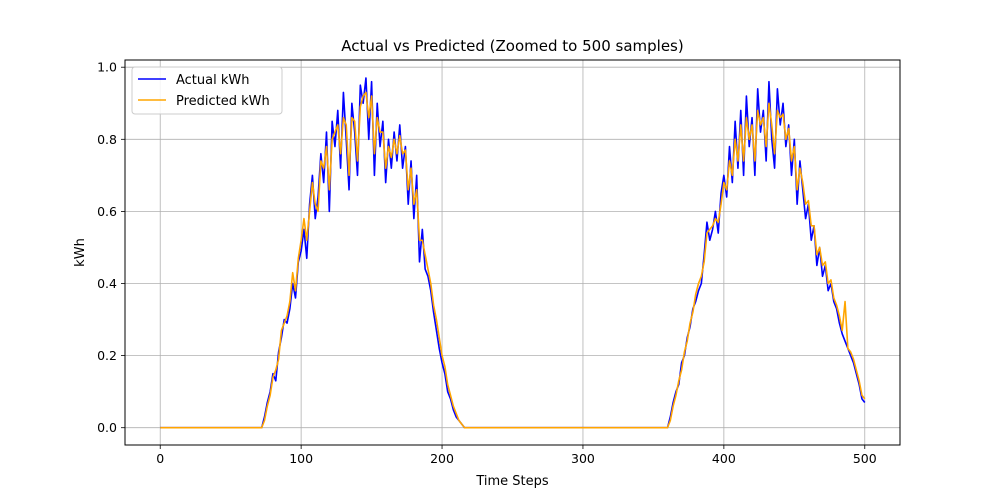 The height and width of the screenshot is (500, 1000). Describe the element at coordinates (107, 355) in the screenshot. I see `y-tick-label: 0.2` at that location.